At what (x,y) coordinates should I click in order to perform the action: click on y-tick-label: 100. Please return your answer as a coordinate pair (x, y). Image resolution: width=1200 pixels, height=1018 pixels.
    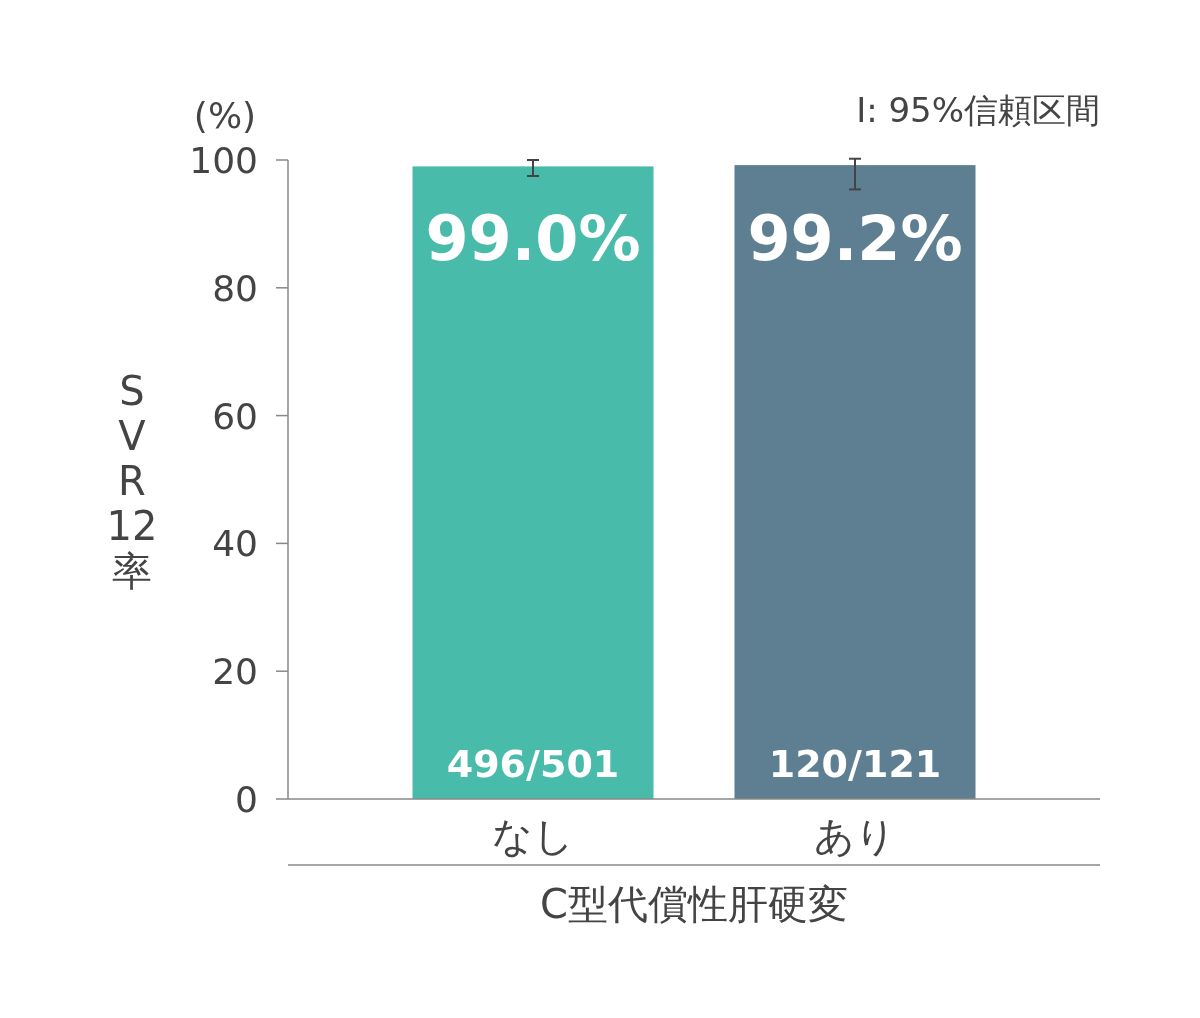
    Looking at the image, I should click on (223, 160).